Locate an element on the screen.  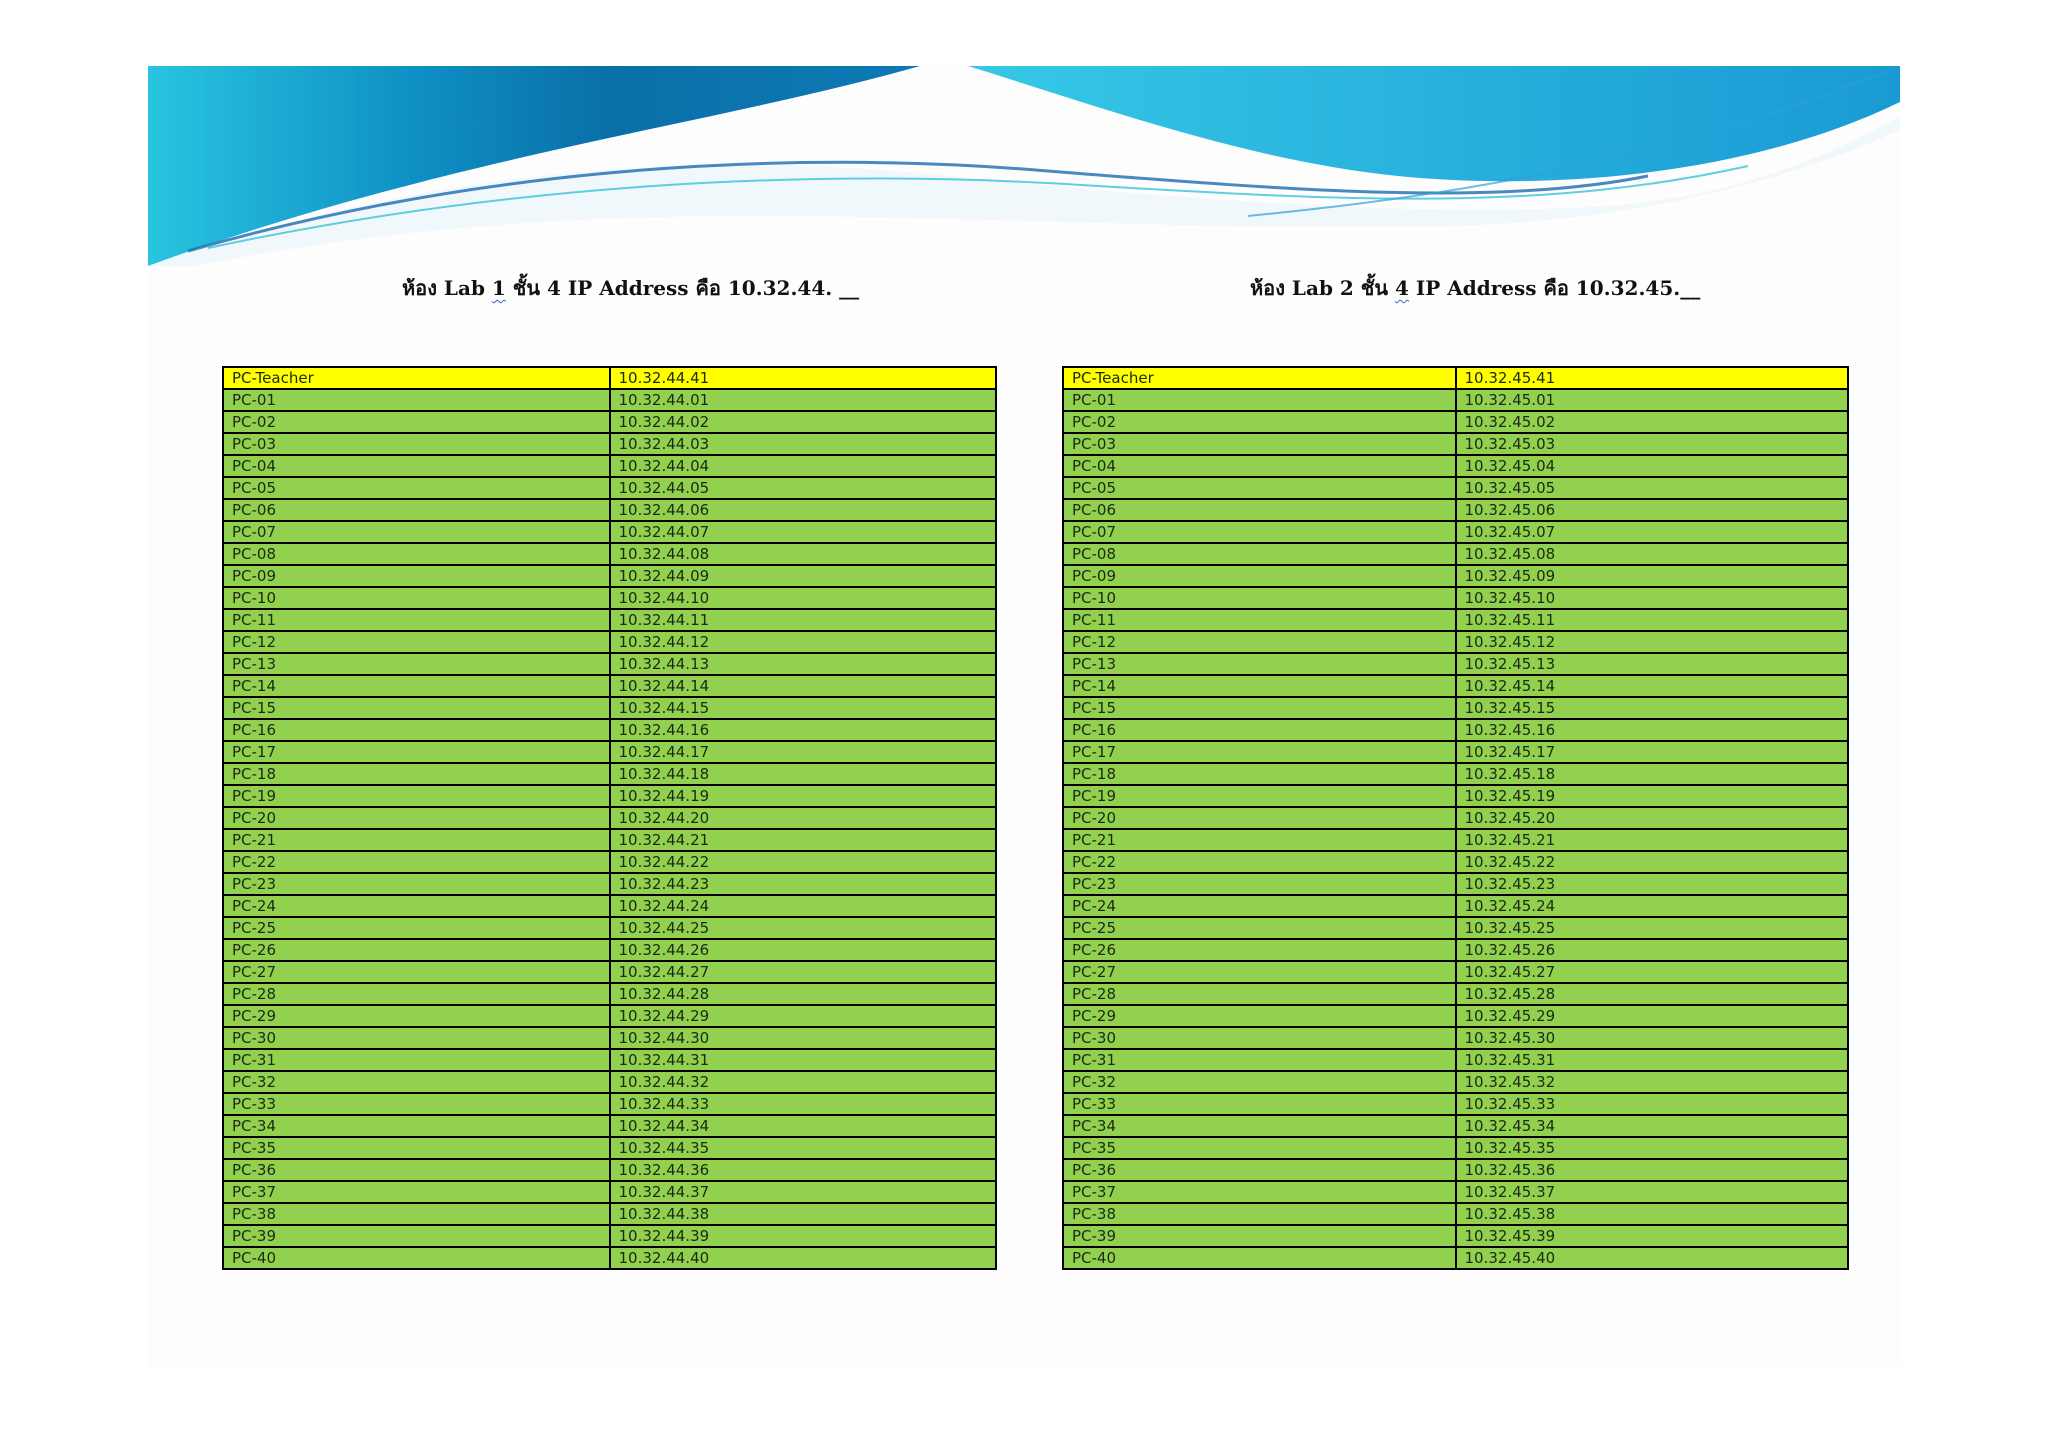
pc-name-cell: PC-09 is located at coordinates (1259, 576).